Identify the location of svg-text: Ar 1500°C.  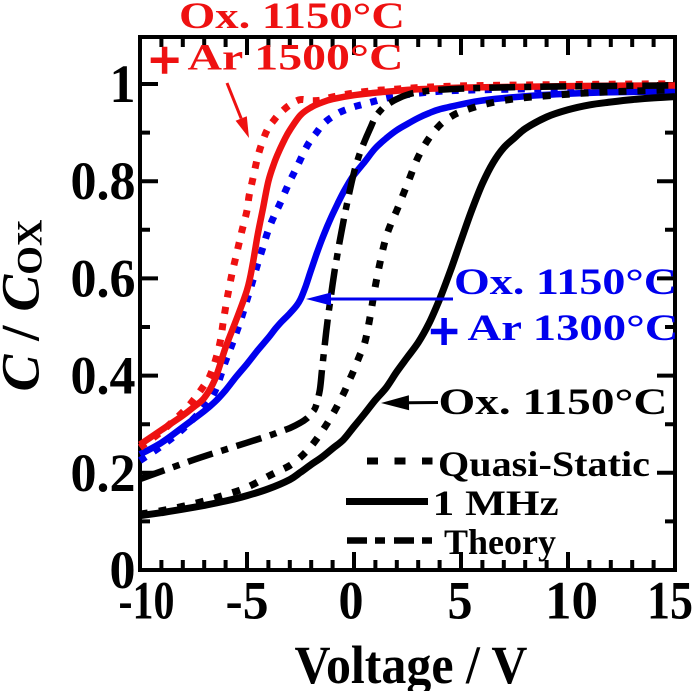
(296, 58).